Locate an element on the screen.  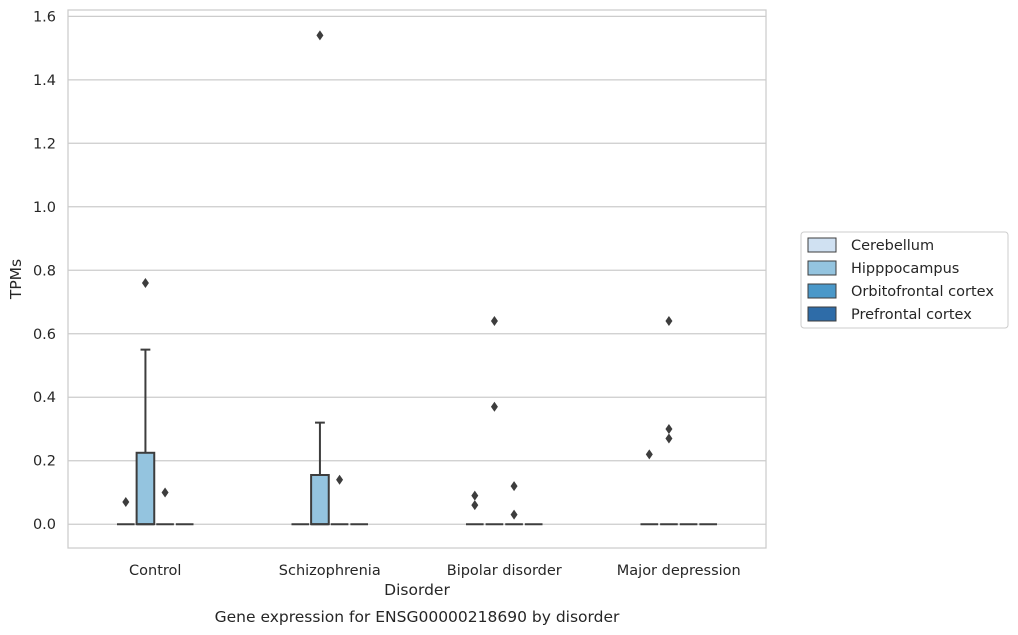
y-tick-label: 0.2 is located at coordinates (44, 462).